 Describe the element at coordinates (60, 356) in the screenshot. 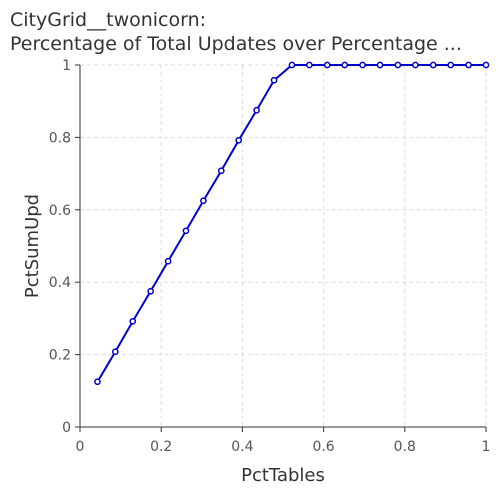

I see `y-tick-label-1: 0.2` at that location.